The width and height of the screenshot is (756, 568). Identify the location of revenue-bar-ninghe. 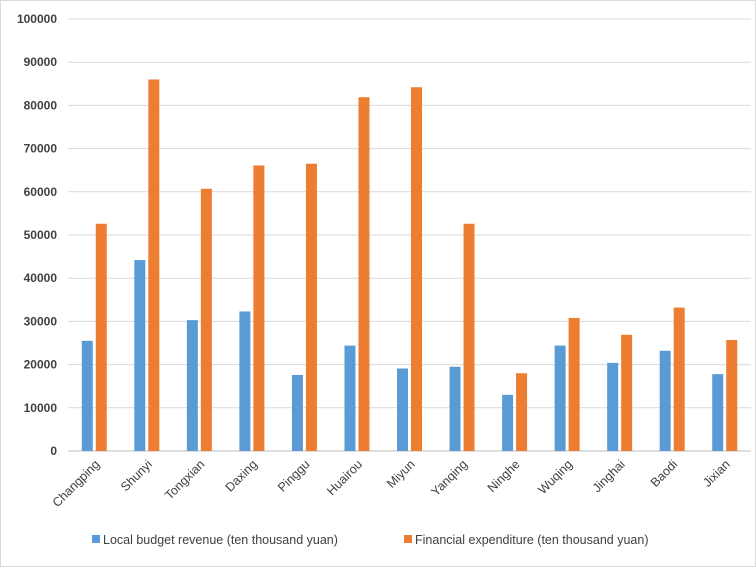
(508, 422).